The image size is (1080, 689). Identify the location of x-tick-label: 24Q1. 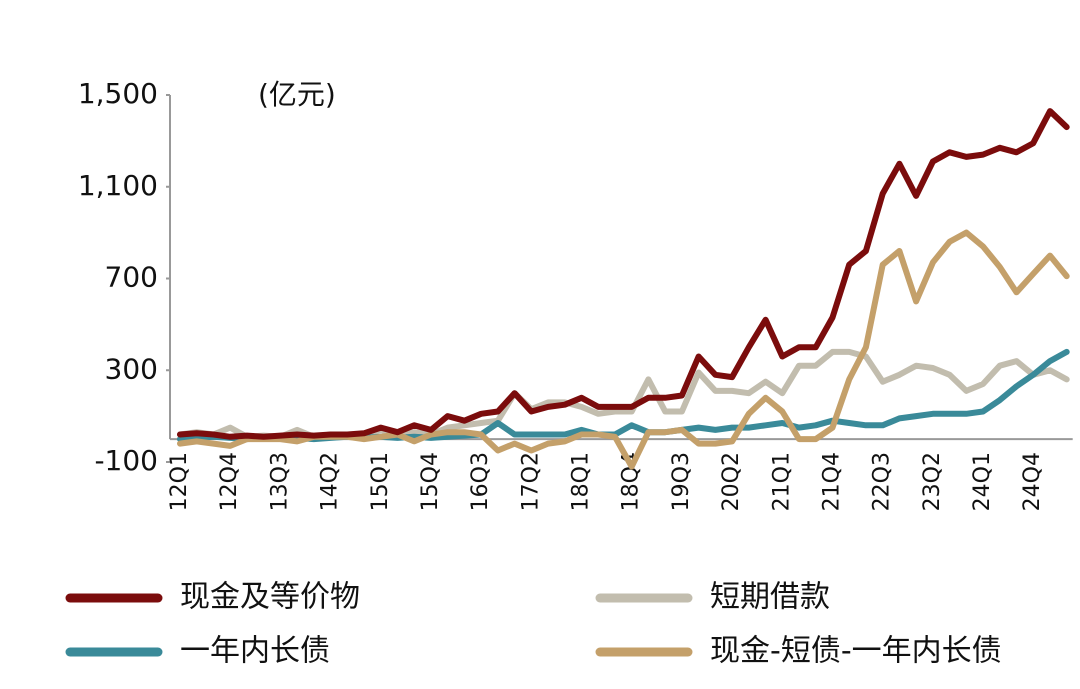
(982, 481).